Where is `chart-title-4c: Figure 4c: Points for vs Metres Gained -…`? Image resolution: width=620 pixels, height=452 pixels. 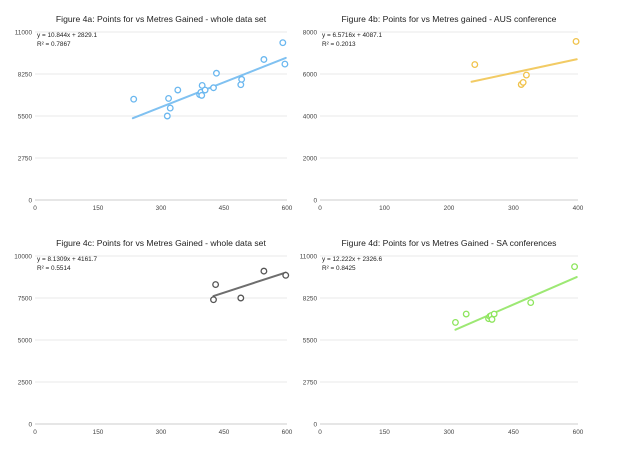
chart-title-4c: Figure 4c: Points for vs Metres Gained -… is located at coordinates (161, 243).